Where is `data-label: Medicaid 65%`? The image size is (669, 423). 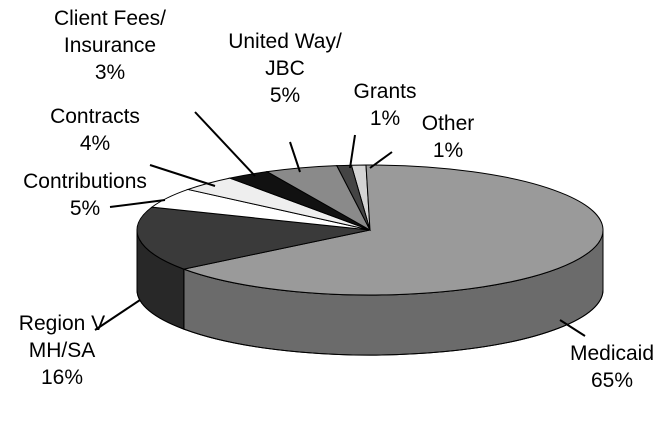
data-label: Medicaid 65% is located at coordinates (612, 367).